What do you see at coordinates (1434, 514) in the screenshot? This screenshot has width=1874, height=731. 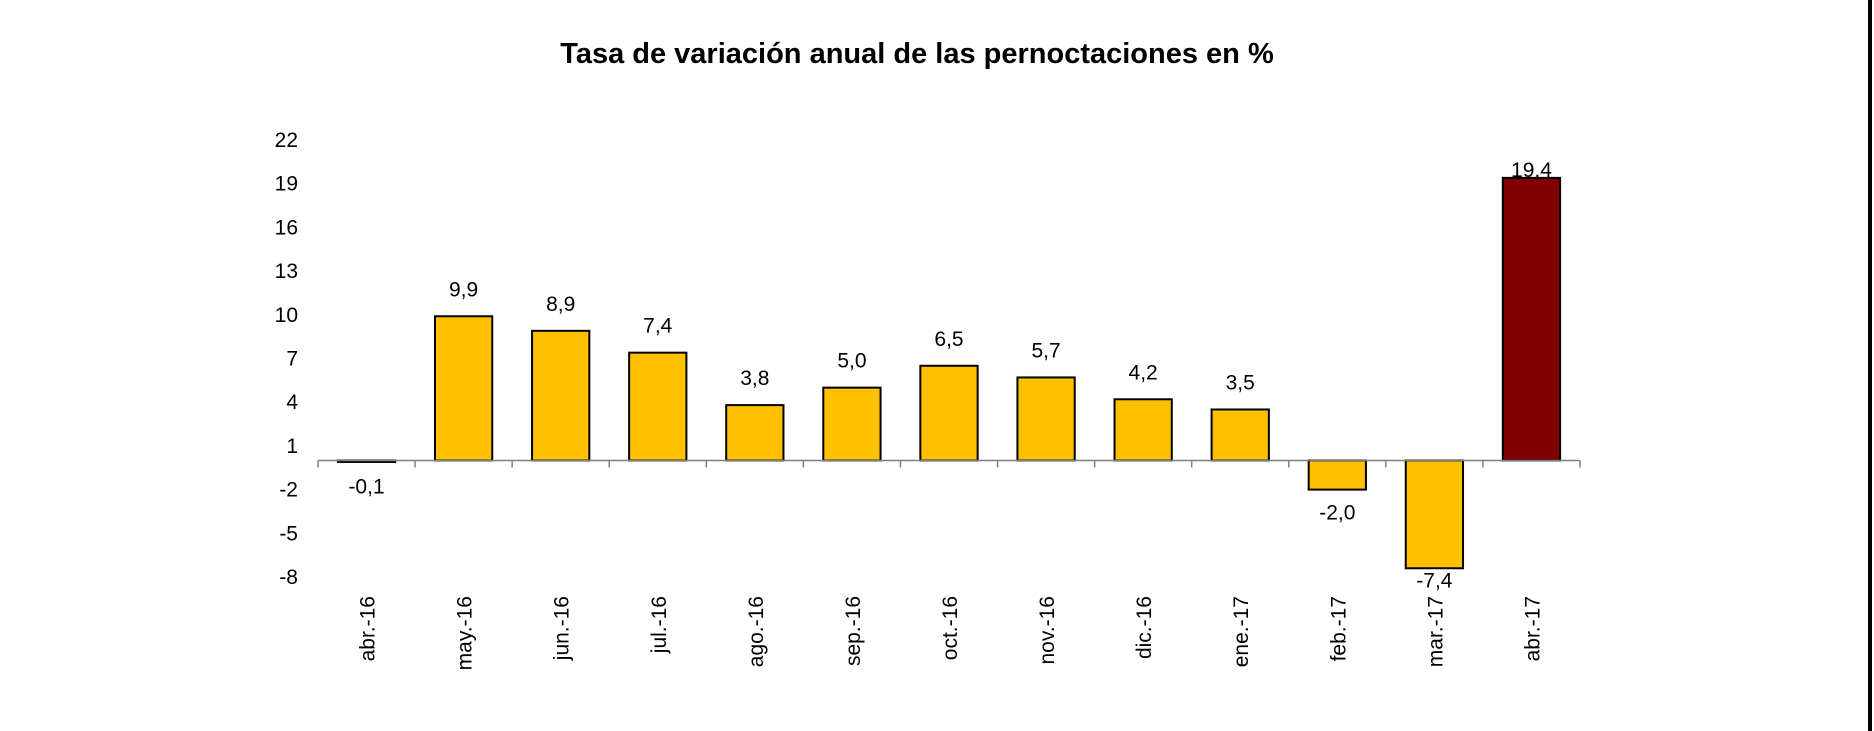 I see `bar-mar.-17` at bounding box center [1434, 514].